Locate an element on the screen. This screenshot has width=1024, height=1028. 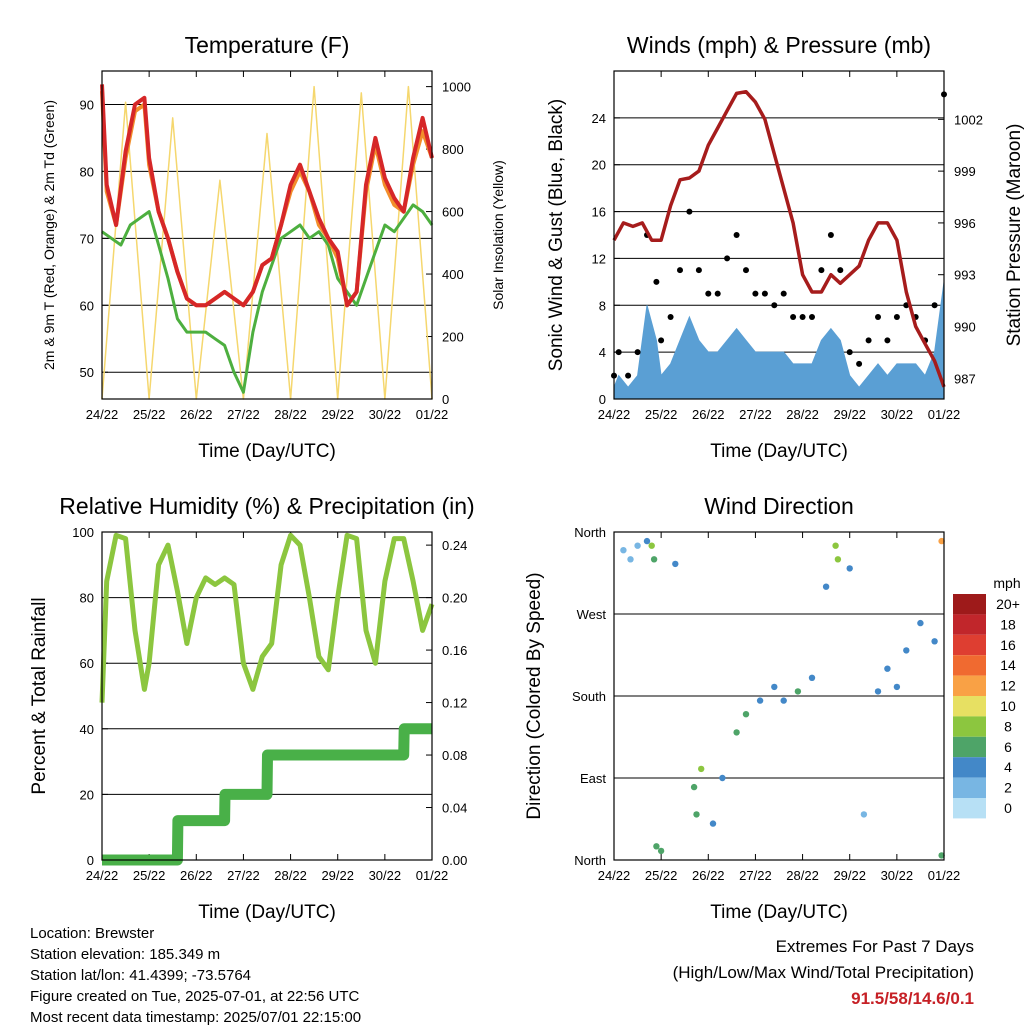
x-tick-label: 27/22 is located at coordinates (243, 875).